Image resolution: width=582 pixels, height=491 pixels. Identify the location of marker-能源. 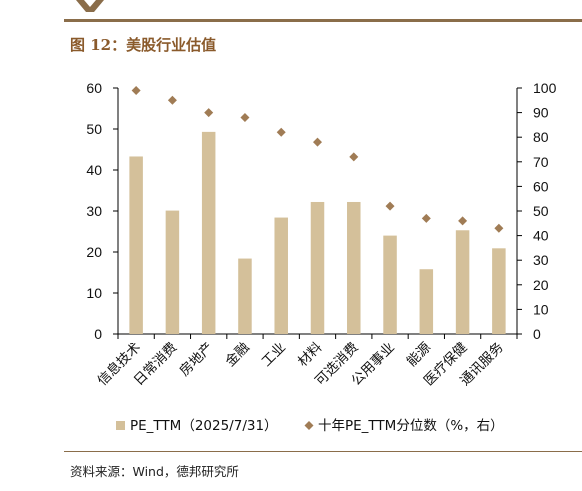
(426, 218).